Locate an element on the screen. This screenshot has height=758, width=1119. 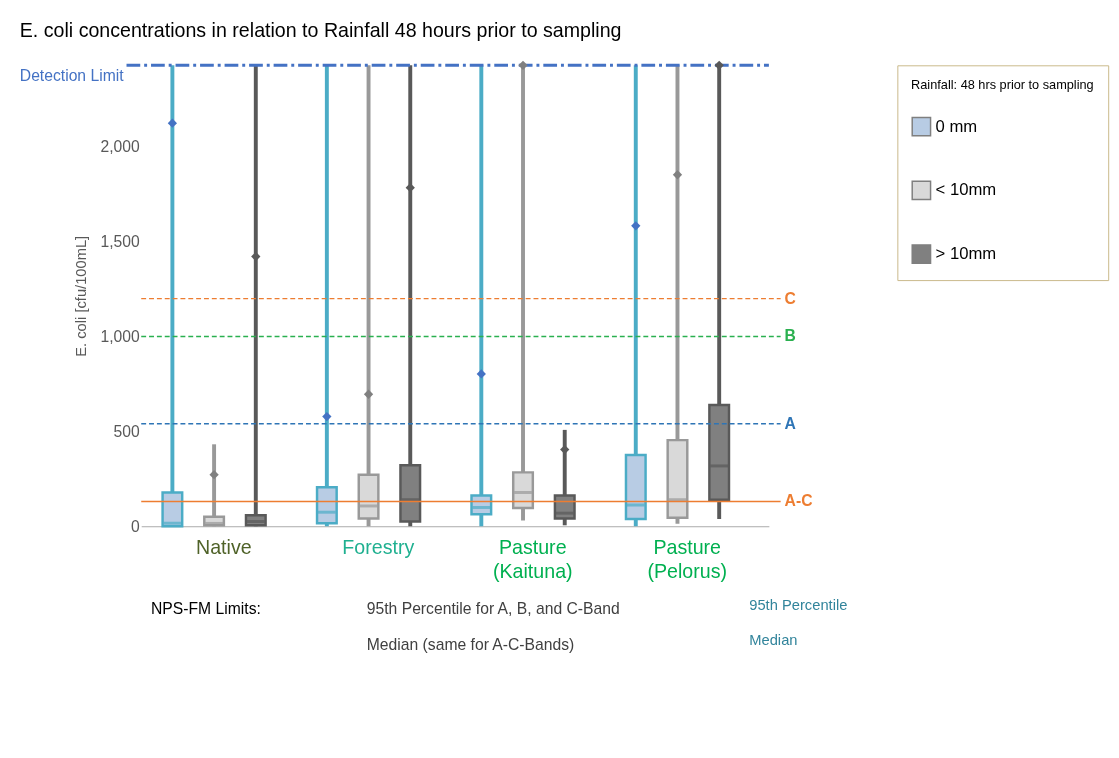
y-tick-label: 500 is located at coordinates (127, 431).